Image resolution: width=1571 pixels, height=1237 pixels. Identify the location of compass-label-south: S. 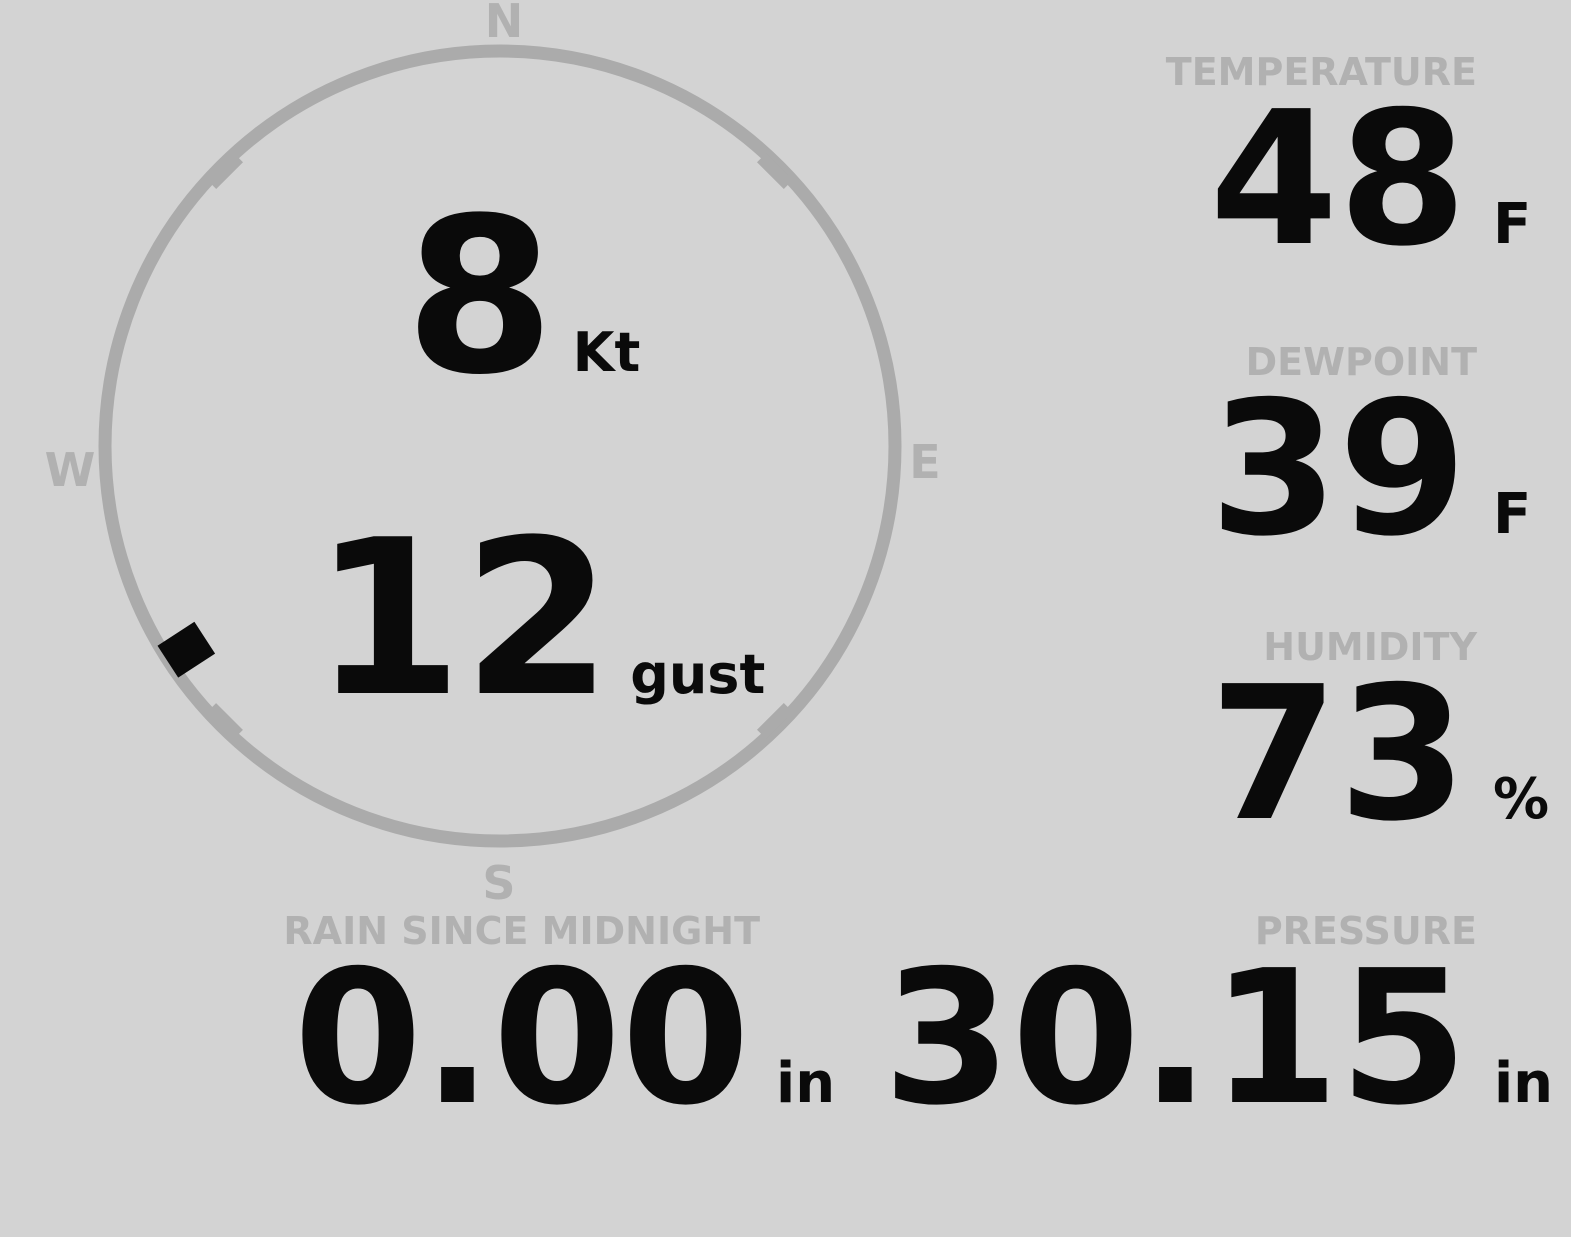
(499, 883).